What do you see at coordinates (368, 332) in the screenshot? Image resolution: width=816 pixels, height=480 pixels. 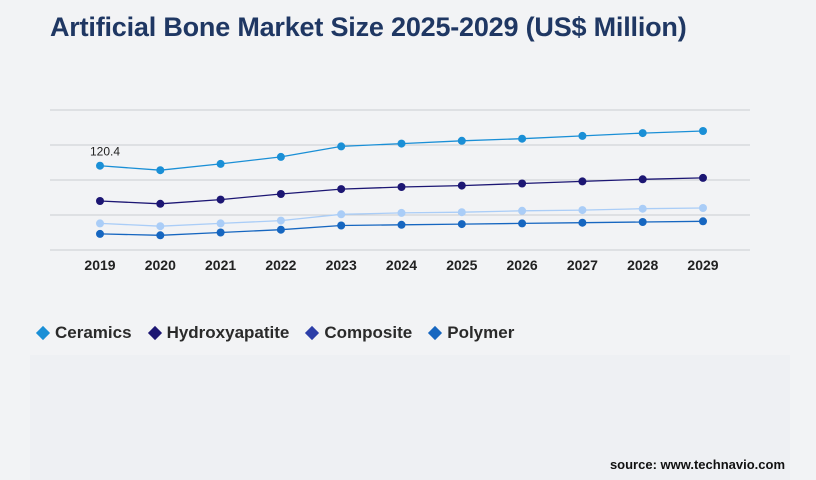 I see `legend-label: Composite` at bounding box center [368, 332].